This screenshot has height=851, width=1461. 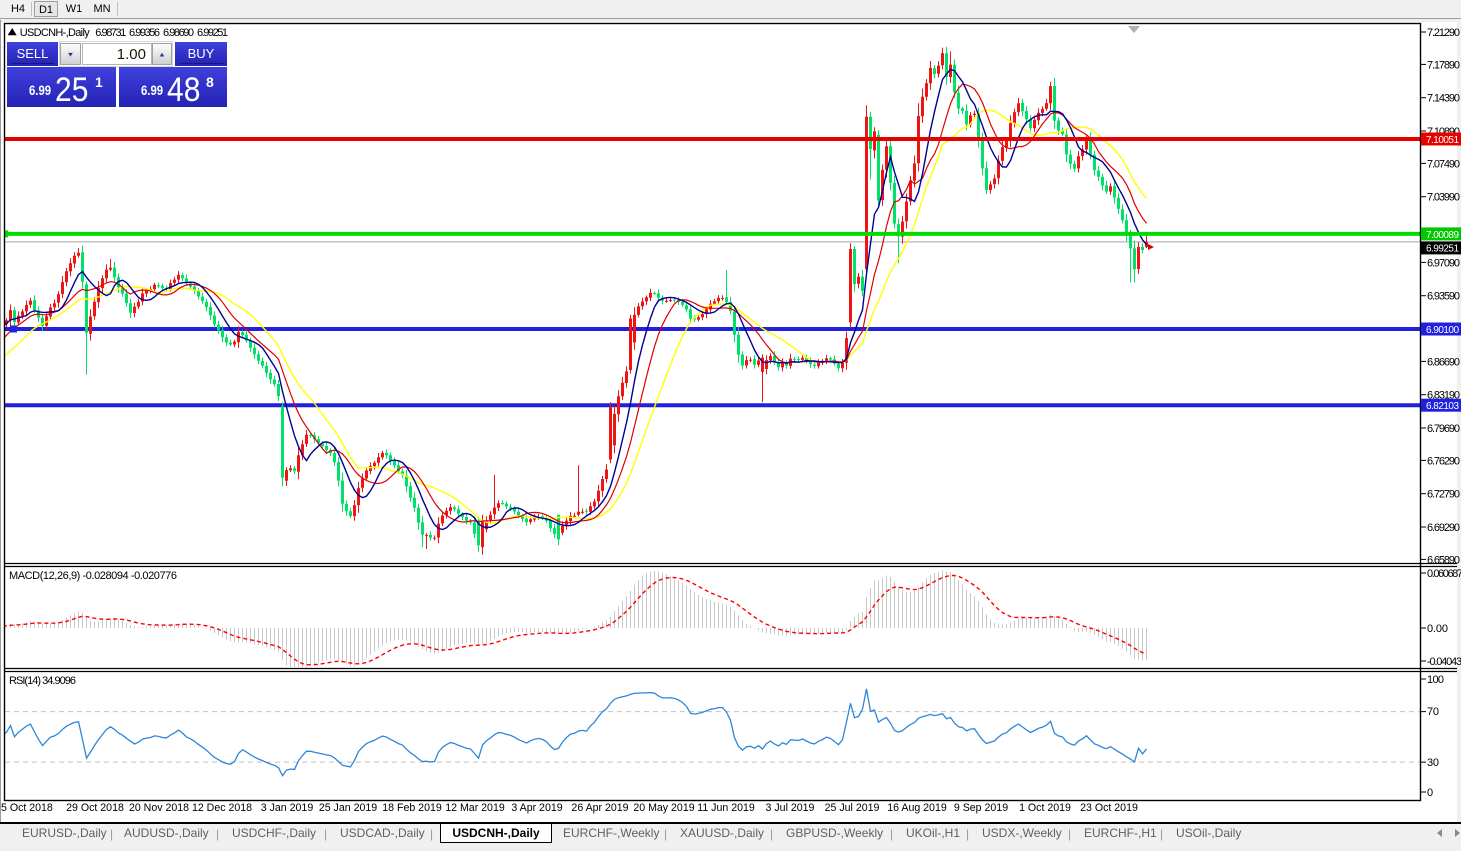 What do you see at coordinates (1442, 406) in the screenshot?
I see `svg-text: 6.82103` at bounding box center [1442, 406].